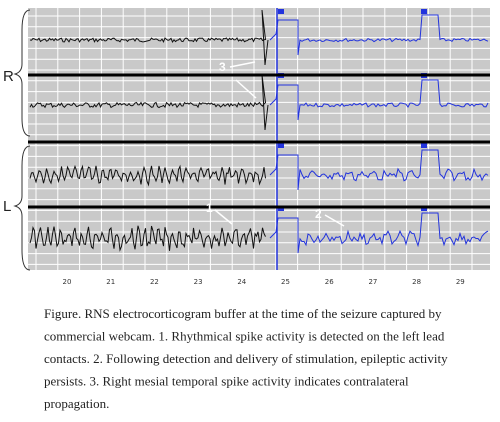 The image size is (500, 422). I want to click on x-tick-label: 28, so click(416, 282).